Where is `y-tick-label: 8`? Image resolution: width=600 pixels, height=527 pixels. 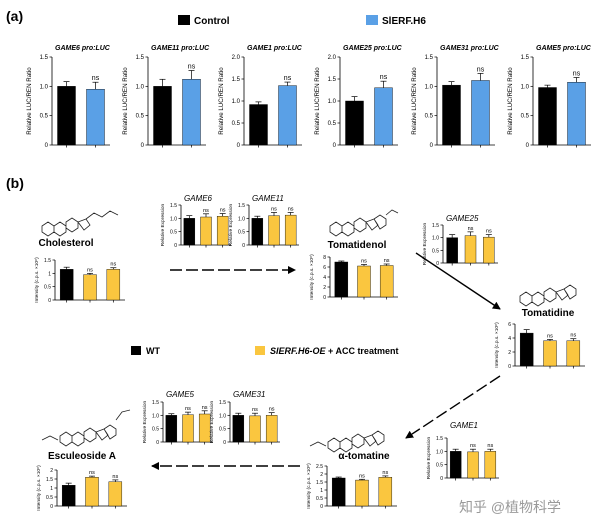
y-tick-label: 8 is located at coordinates (324, 258).